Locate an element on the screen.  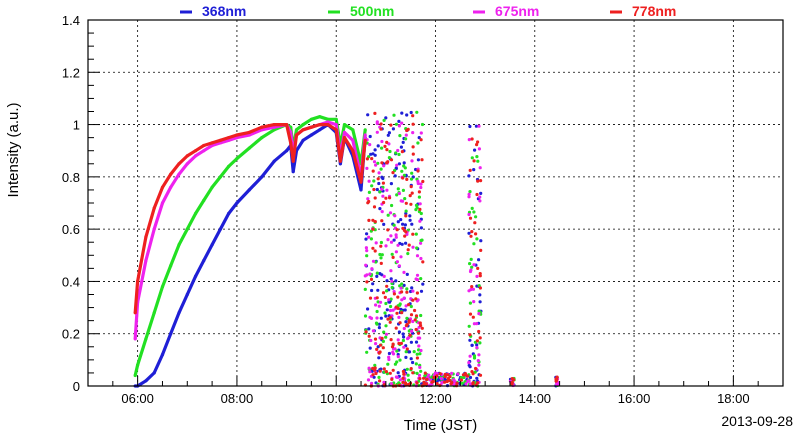
x-tick-label: 10:00 is located at coordinates (336, 398).